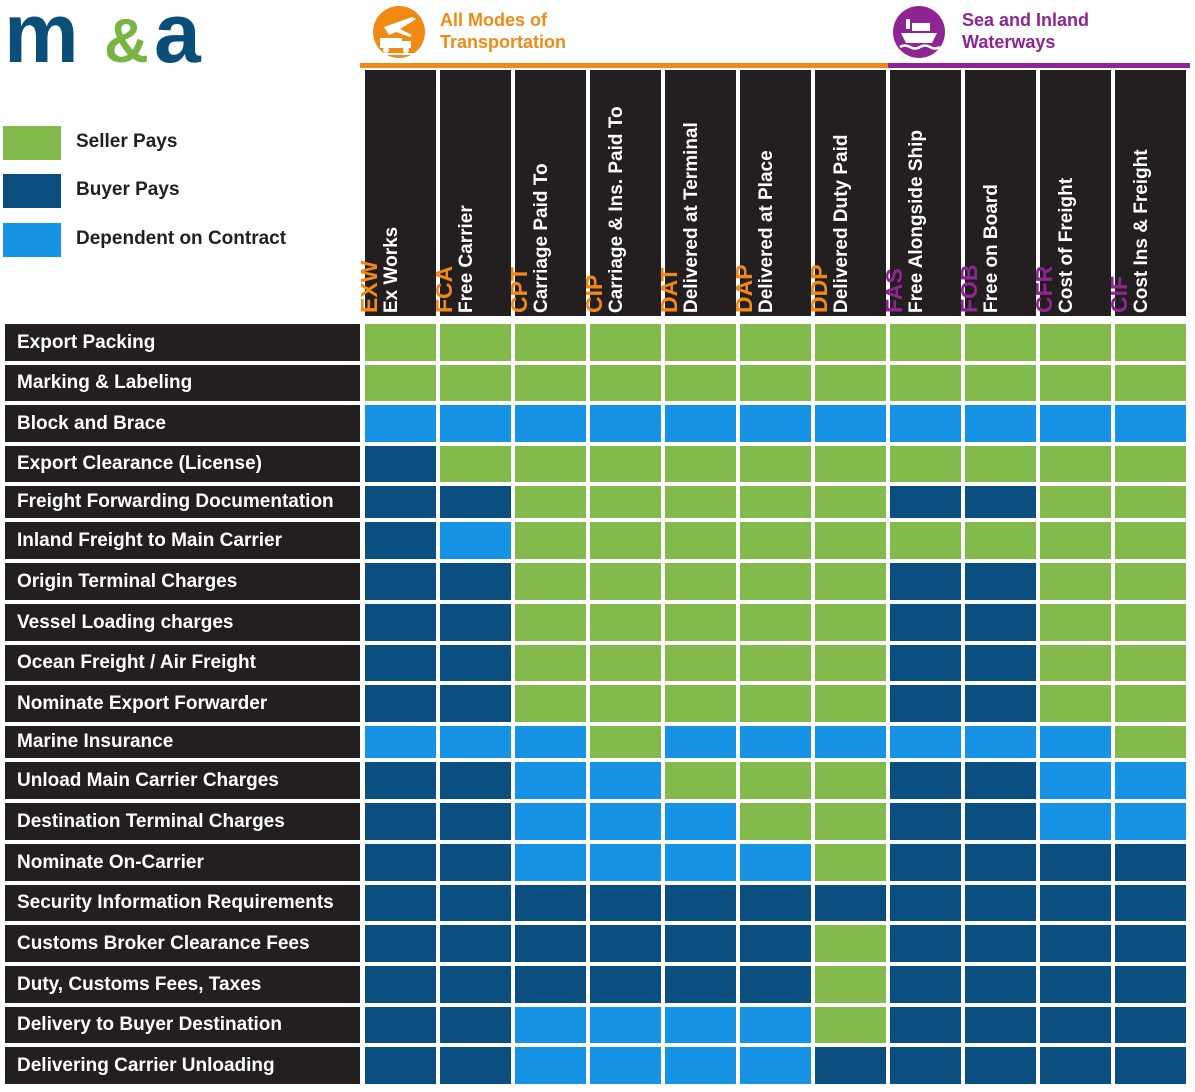  What do you see at coordinates (669, 290) in the screenshot?
I see `column-abbr: DAT` at bounding box center [669, 290].